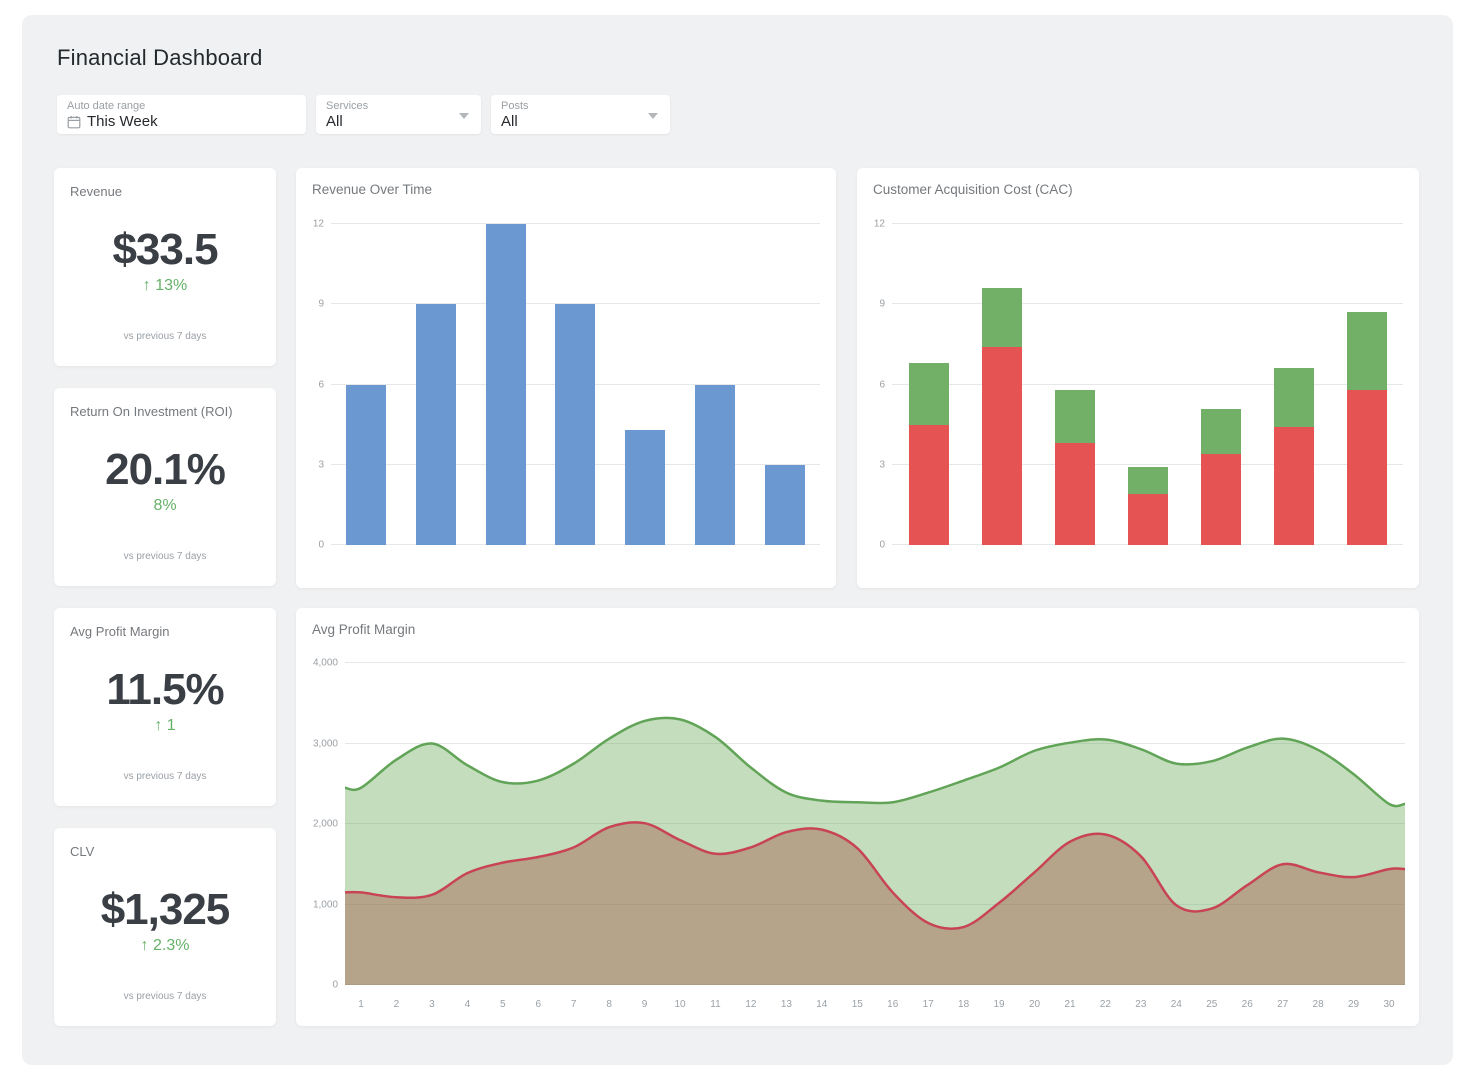 Image resolution: width=1473 pixels, height=1080 pixels. Describe the element at coordinates (973, 189) in the screenshot. I see `chart-title: Customer Acquisition Cost (CAC)` at that location.